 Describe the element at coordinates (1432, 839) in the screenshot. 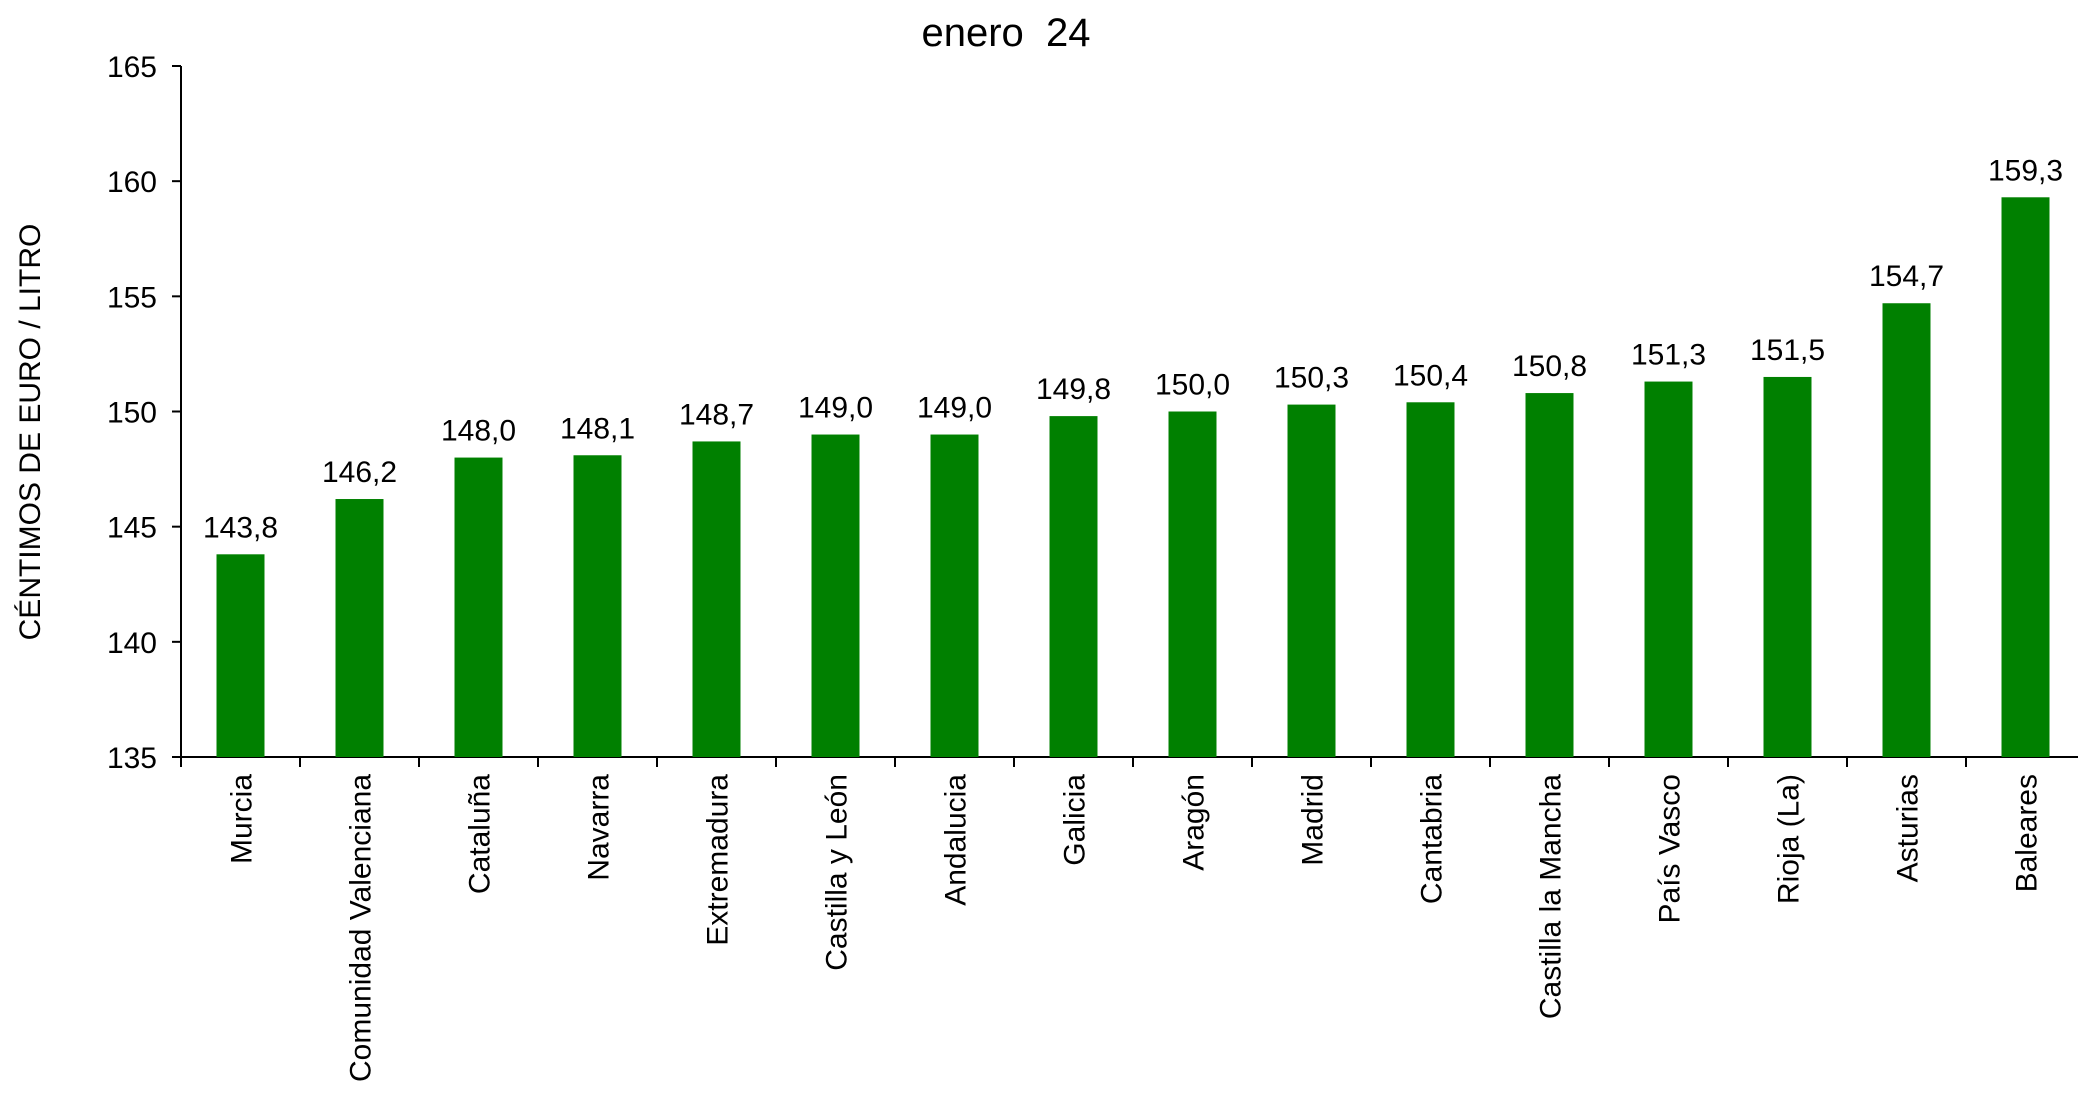

I see `category-label-11: Cantabria` at that location.